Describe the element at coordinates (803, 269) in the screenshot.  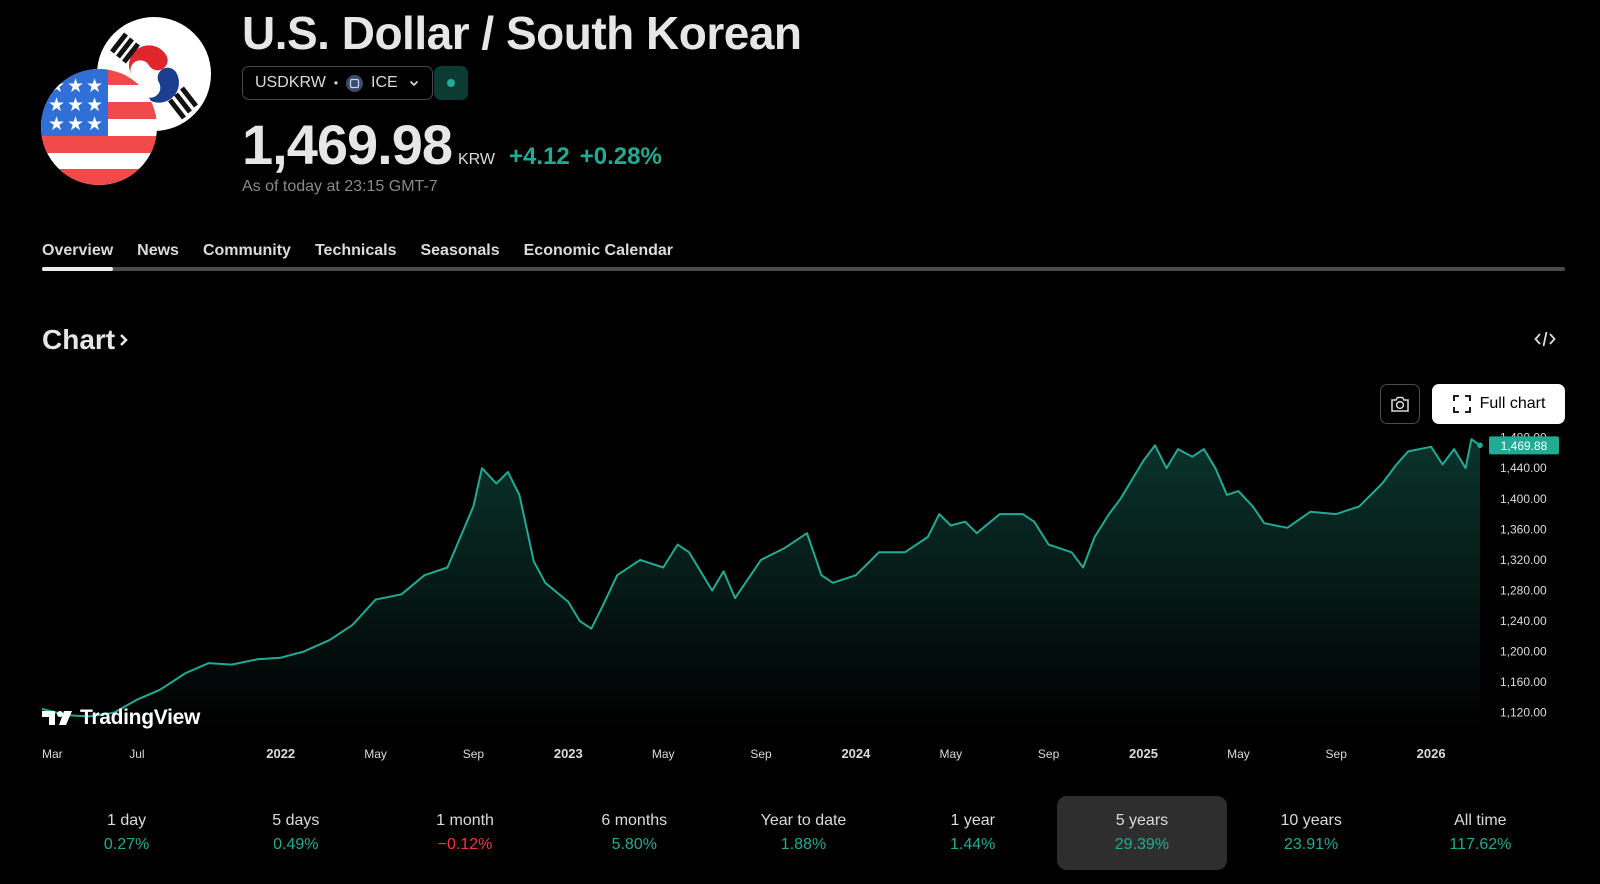
I see `tab-track` at that location.